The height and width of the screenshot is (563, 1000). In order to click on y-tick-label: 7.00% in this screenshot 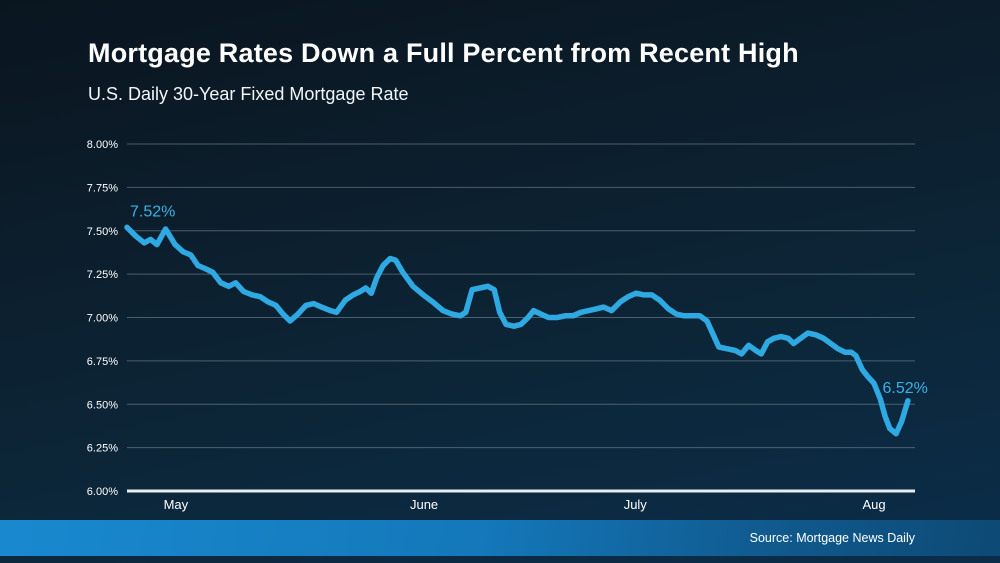, I will do `click(102, 319)`.